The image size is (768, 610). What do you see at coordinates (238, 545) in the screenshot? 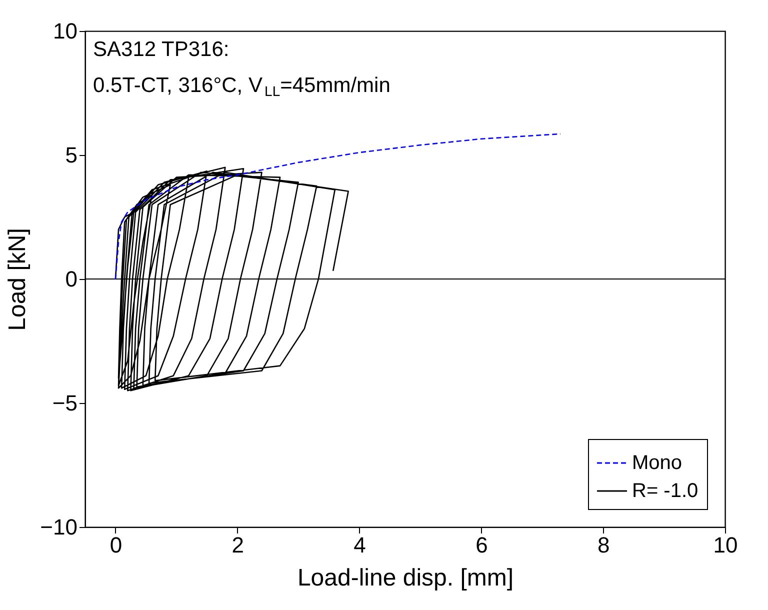
I see `x-tick-label: 2` at bounding box center [238, 545].